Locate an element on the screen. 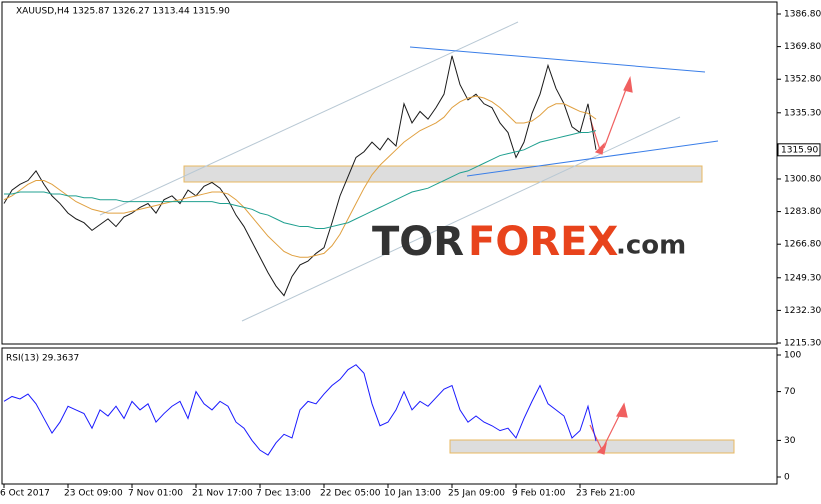 Image resolution: width=821 pixels, height=504 pixels. price-tag is located at coordinates (799, 150).